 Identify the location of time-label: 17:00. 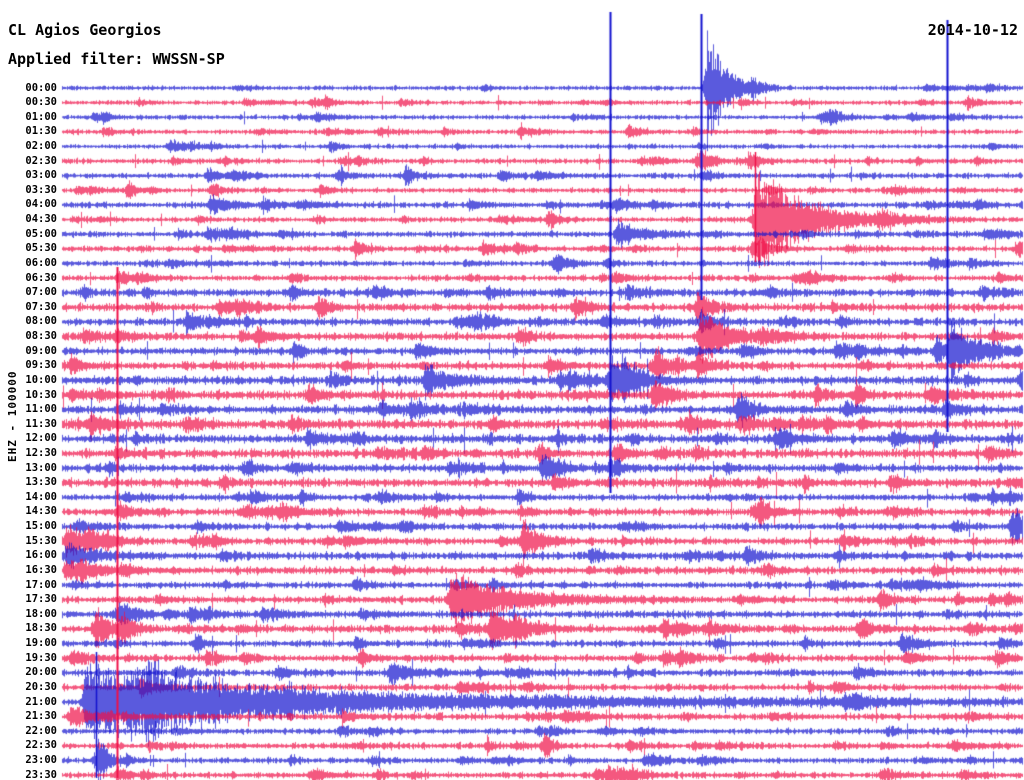
(41, 584).